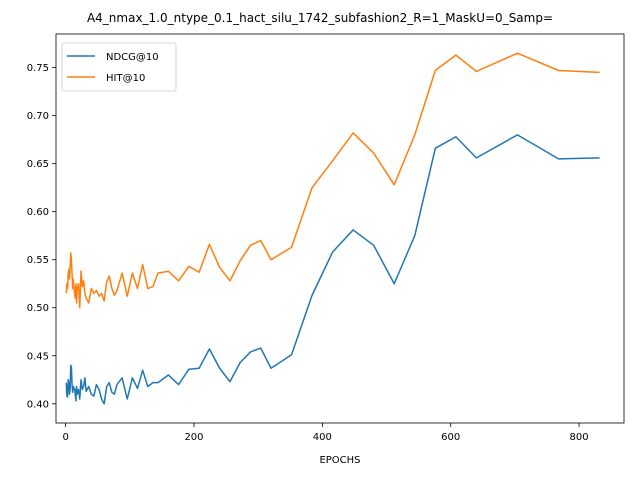  Describe the element at coordinates (38, 356) in the screenshot. I see `y-tick-label: 0.45` at that location.